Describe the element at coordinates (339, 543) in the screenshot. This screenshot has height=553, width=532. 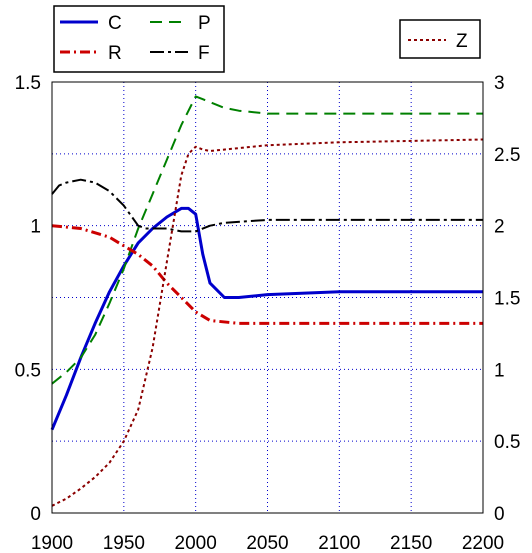
I see `x-tick-label: 2100` at that location.